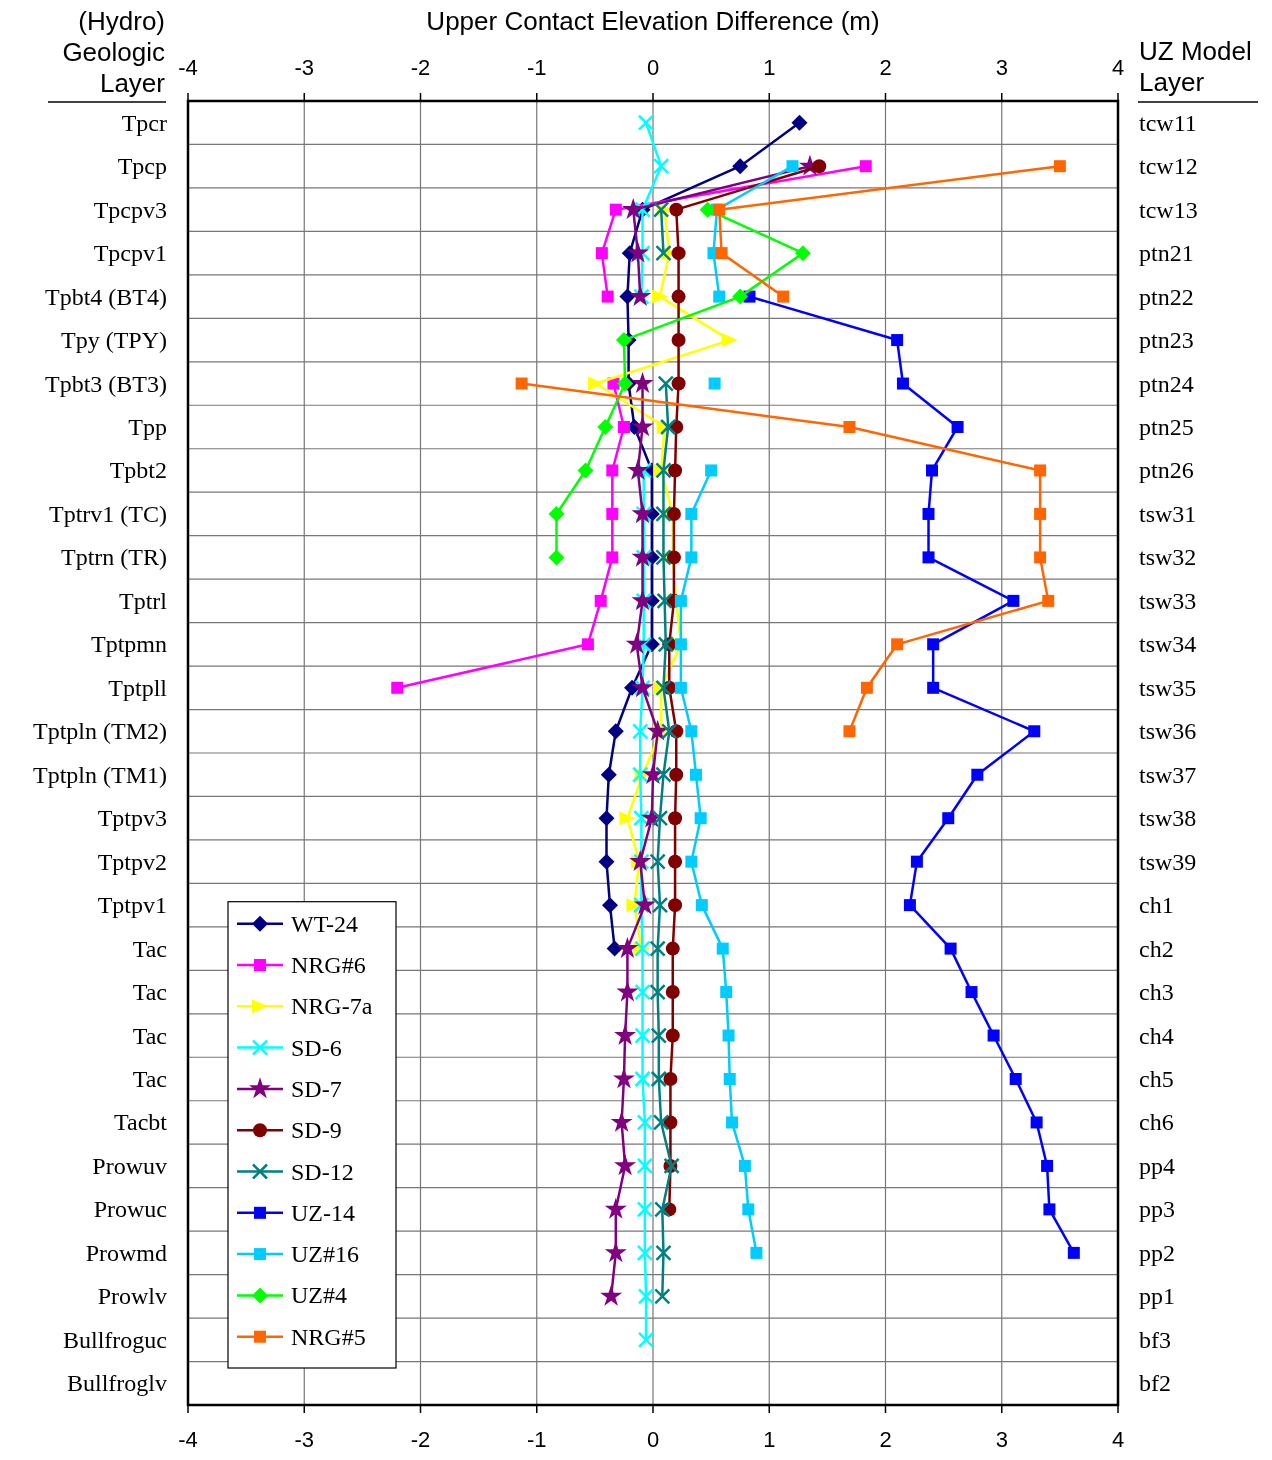 The image size is (1272, 1460). I want to click on legend-label: UZ-14, so click(323, 1212).